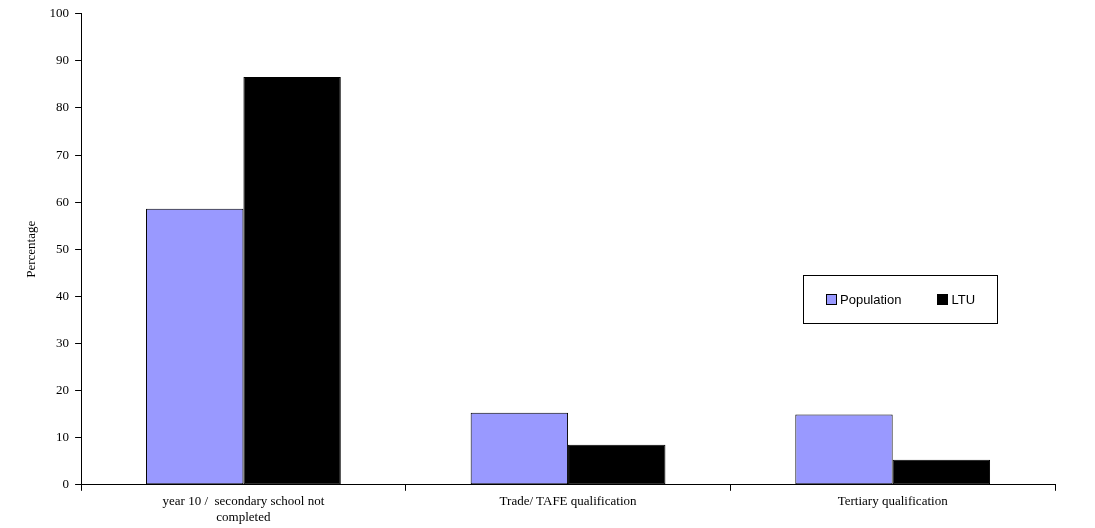 The image size is (1095, 528). I want to click on y-tick-label: 60, so click(63, 201).